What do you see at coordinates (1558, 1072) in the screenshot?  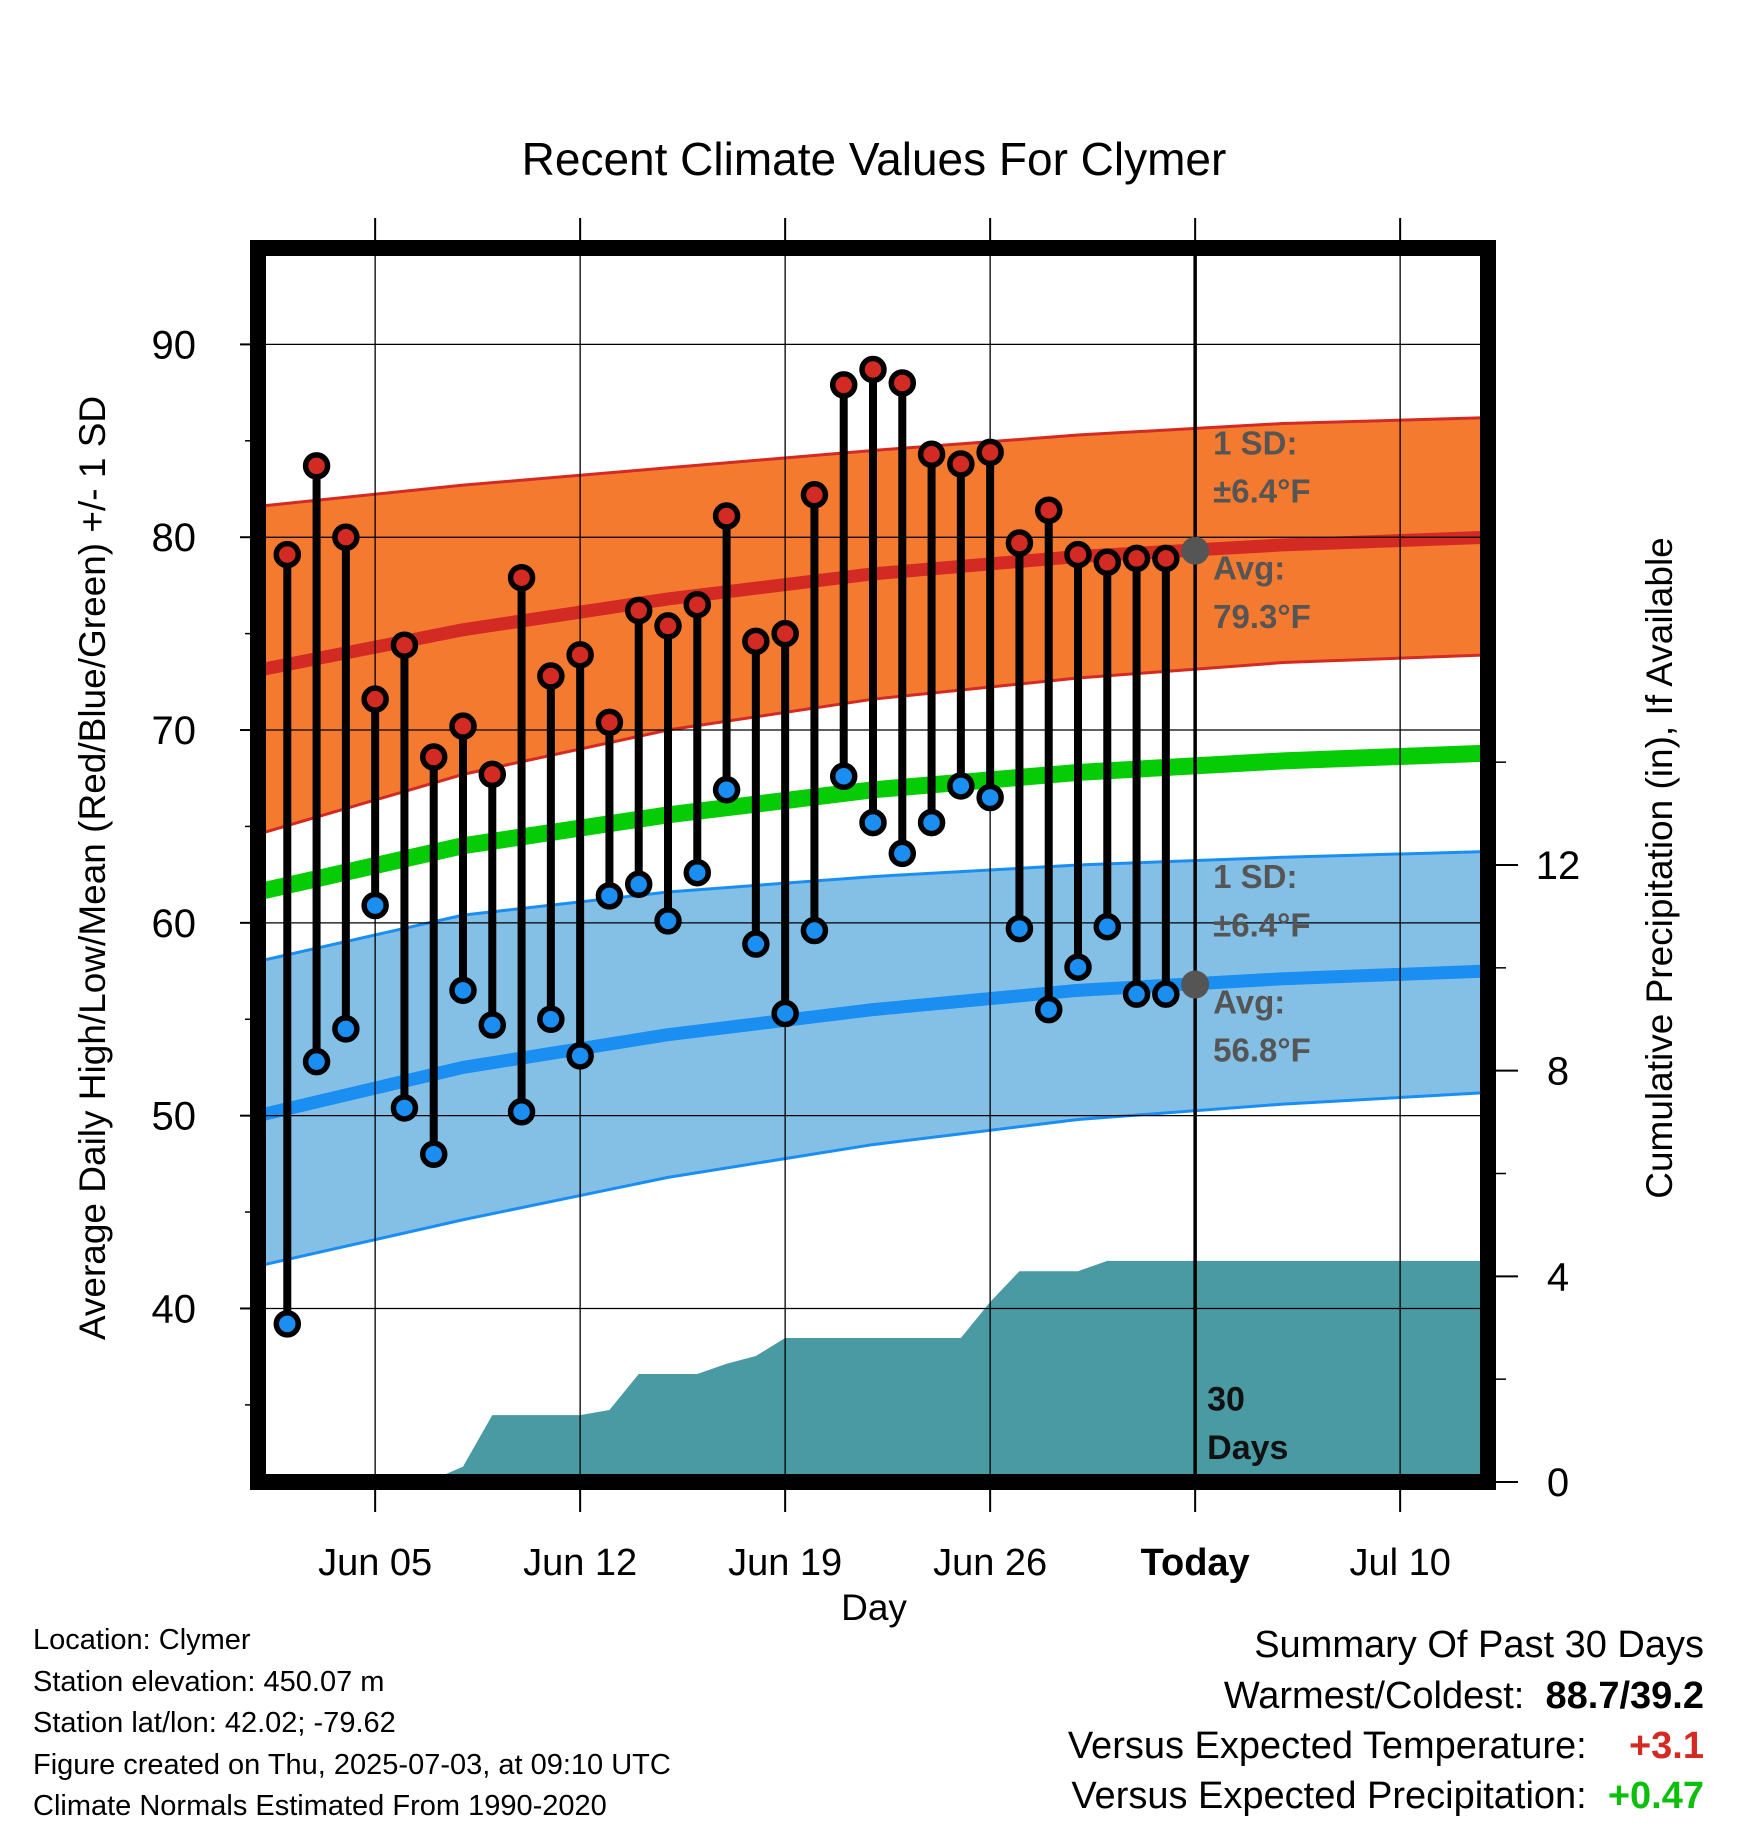 I see `y2-tick-label: 8` at bounding box center [1558, 1072].